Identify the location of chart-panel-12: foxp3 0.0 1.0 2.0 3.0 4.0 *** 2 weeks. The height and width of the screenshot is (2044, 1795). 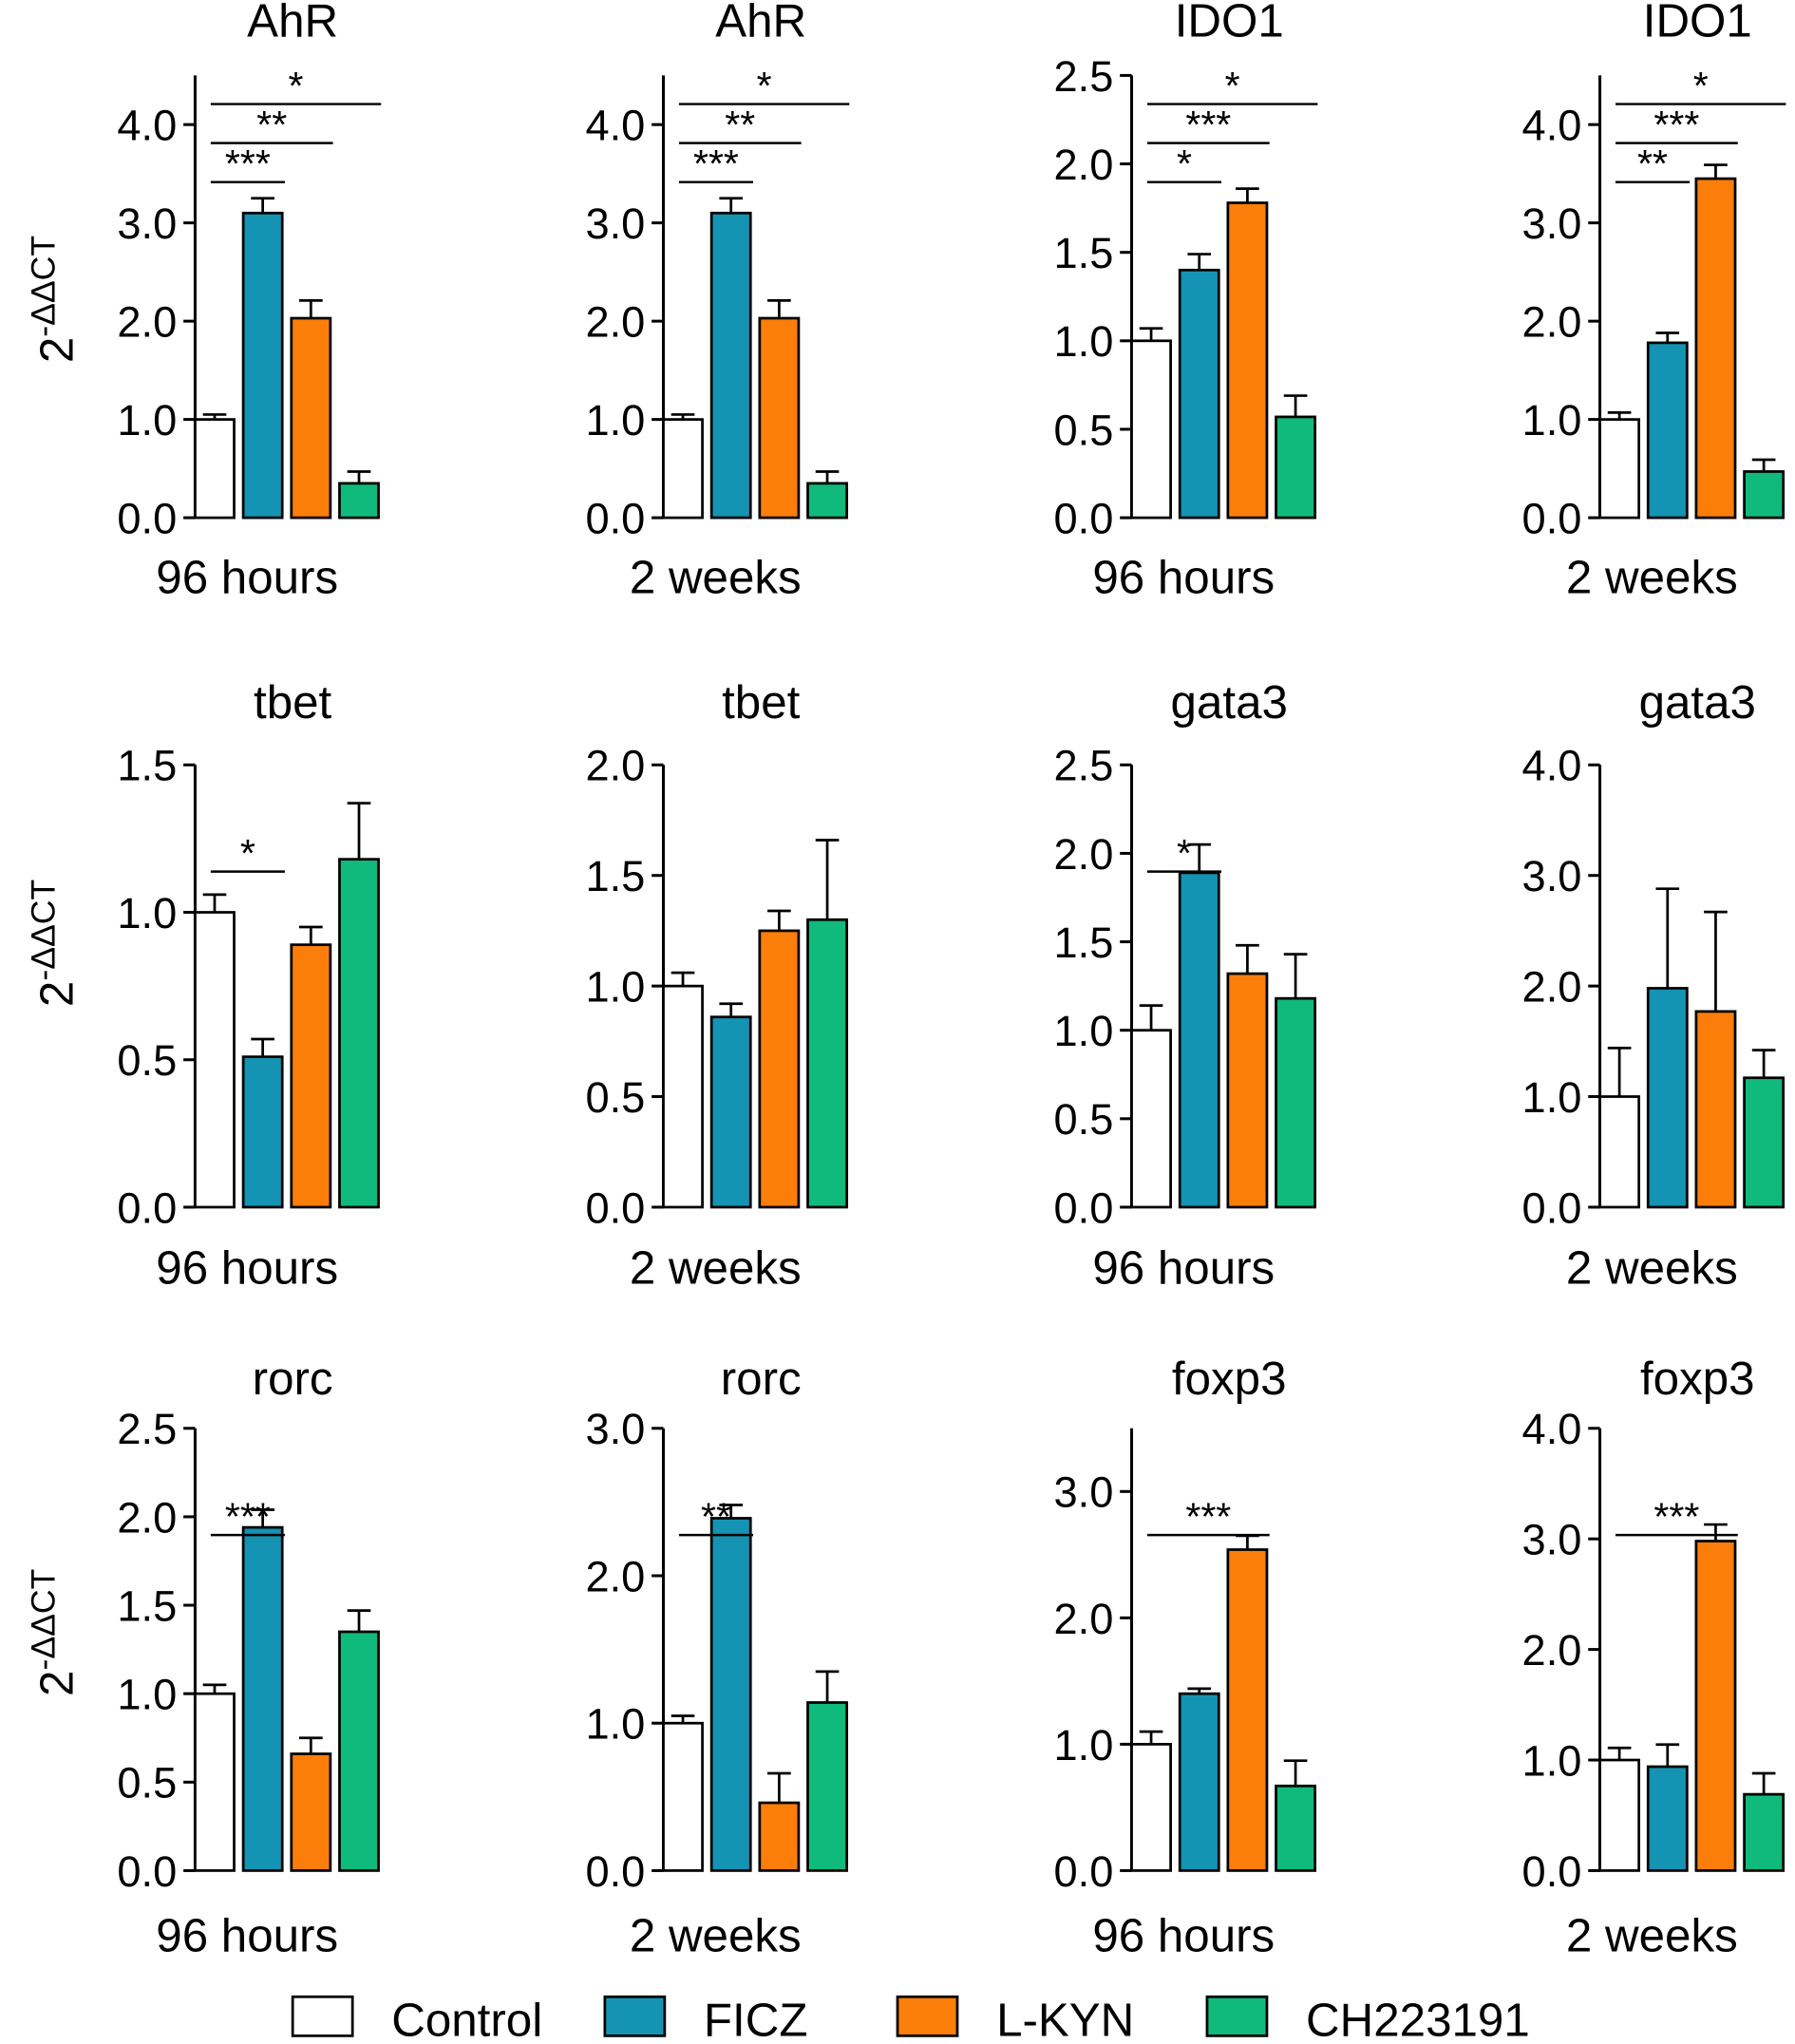
(1654, 1657).